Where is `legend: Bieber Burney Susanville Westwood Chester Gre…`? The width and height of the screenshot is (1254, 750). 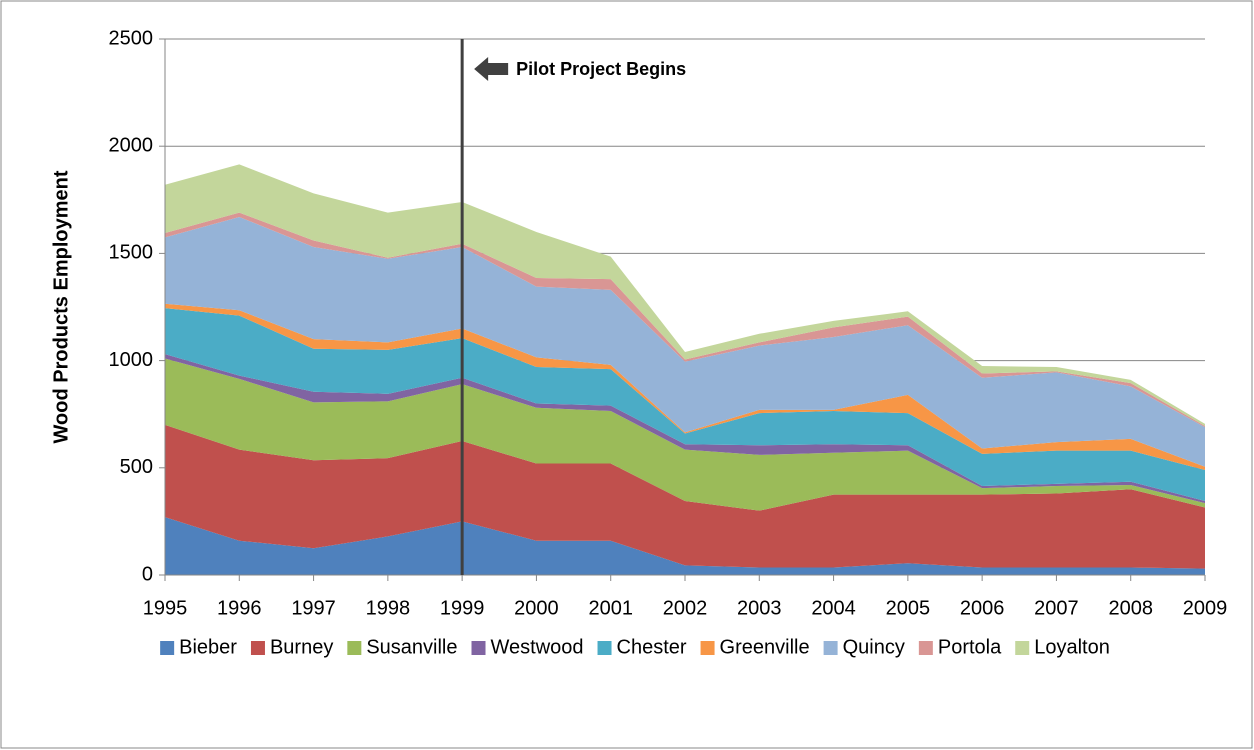
legend: Bieber Burney Susanville Westwood Chester Gre… is located at coordinates (635, 647).